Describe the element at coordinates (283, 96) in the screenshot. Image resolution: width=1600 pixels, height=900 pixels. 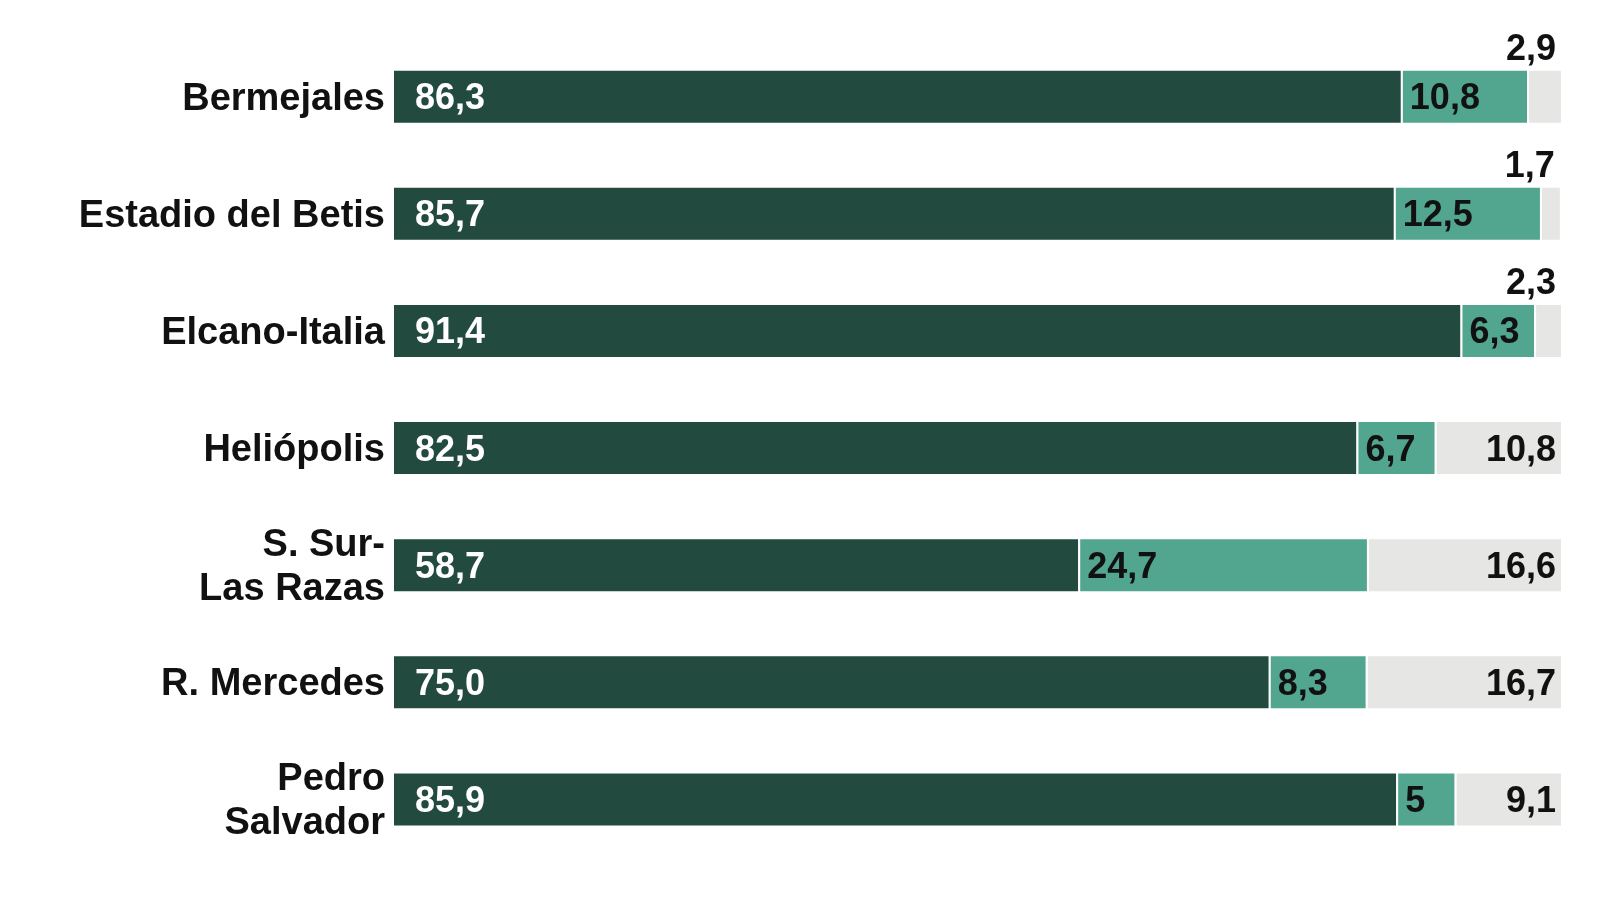
I see `y-tick-label: Bermejales` at that location.